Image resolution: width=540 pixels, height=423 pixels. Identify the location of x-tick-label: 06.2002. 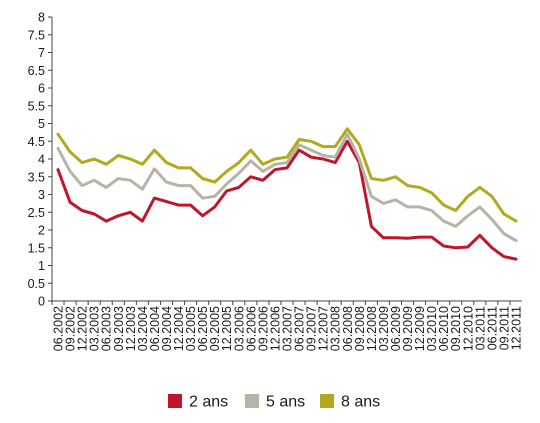
(59, 328).